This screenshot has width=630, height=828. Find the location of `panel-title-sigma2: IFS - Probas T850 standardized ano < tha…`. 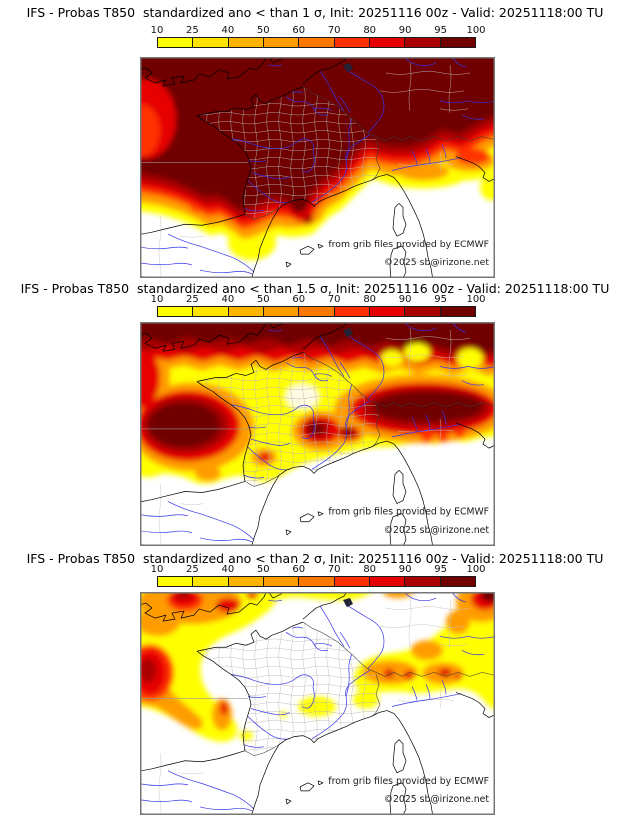

panel-title-sigma2: IFS - Probas T850 standardized ano < tha… is located at coordinates (315, 558).